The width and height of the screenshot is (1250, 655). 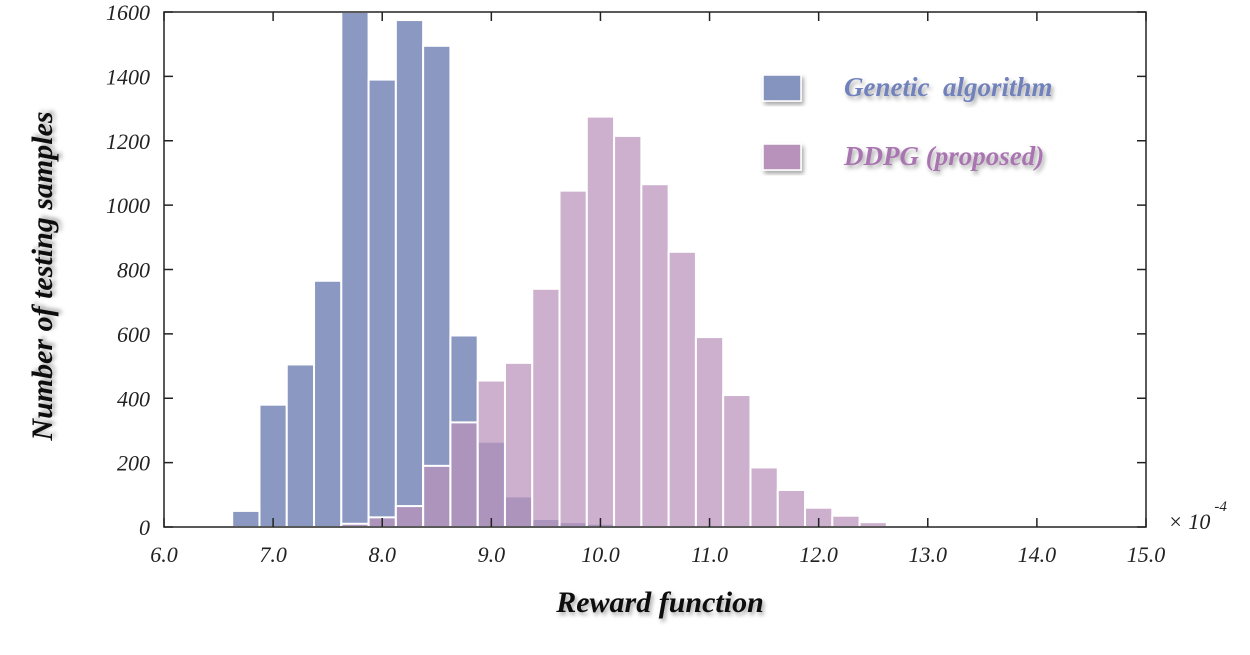 I want to click on y-tick-label: 200, so click(x=133, y=463).